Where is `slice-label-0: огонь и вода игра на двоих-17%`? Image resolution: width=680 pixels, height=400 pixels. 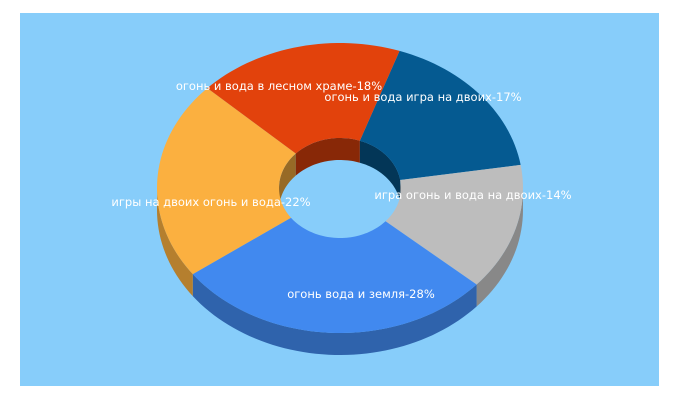
slice-label-0: огонь и вода игра на двоих-17% is located at coordinates (422, 97).